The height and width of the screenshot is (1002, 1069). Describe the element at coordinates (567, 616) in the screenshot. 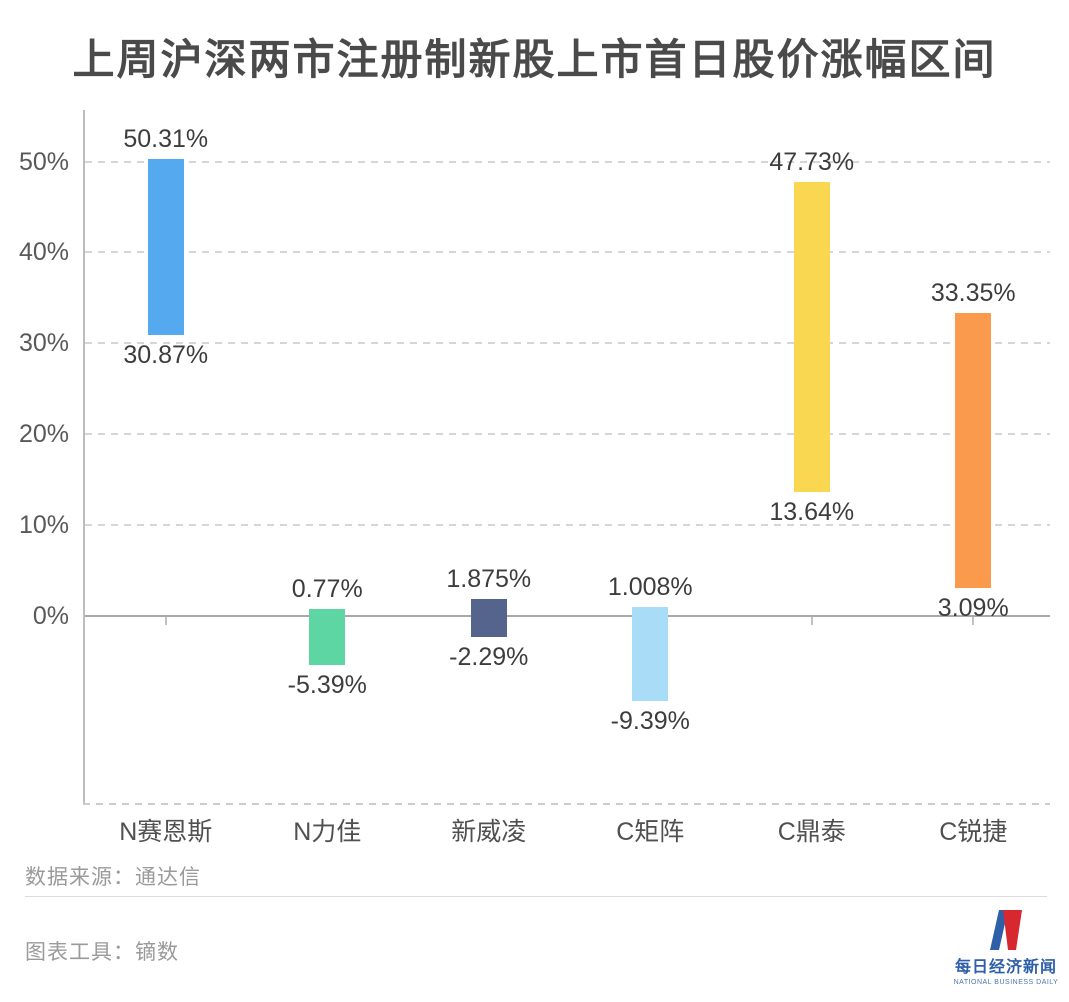

I see `zero-line` at that location.